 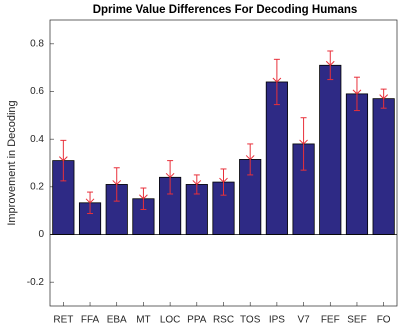 What do you see at coordinates (117, 320) in the screenshot?
I see `x-tick-label: EBA` at bounding box center [117, 320].